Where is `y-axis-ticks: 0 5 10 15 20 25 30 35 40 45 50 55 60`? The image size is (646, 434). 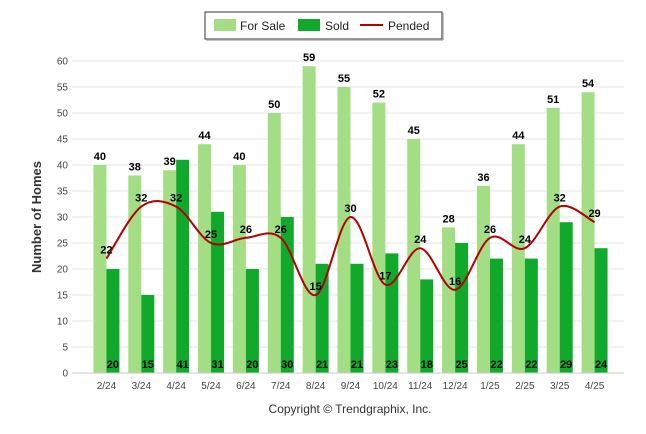 y-axis-ticks: 0 5 10 15 20 25 30 35 40 45 50 55 60 is located at coordinates (63, 218).